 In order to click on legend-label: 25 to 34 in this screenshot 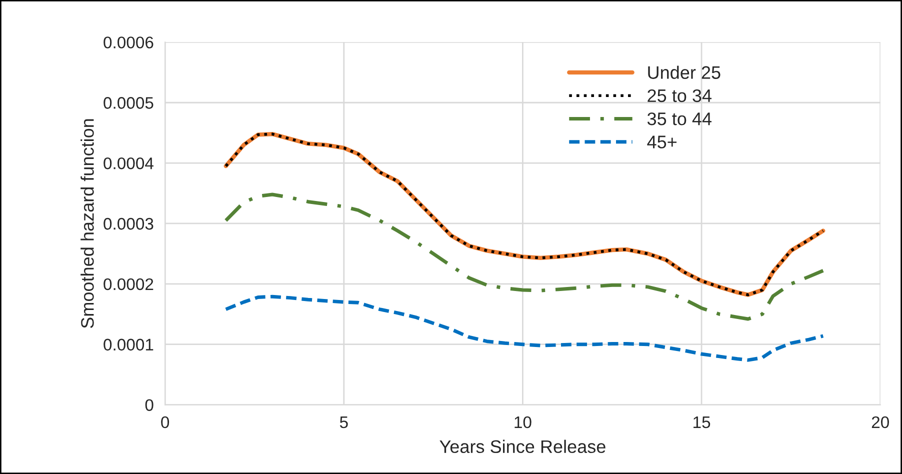, I will do `click(680, 95)`.